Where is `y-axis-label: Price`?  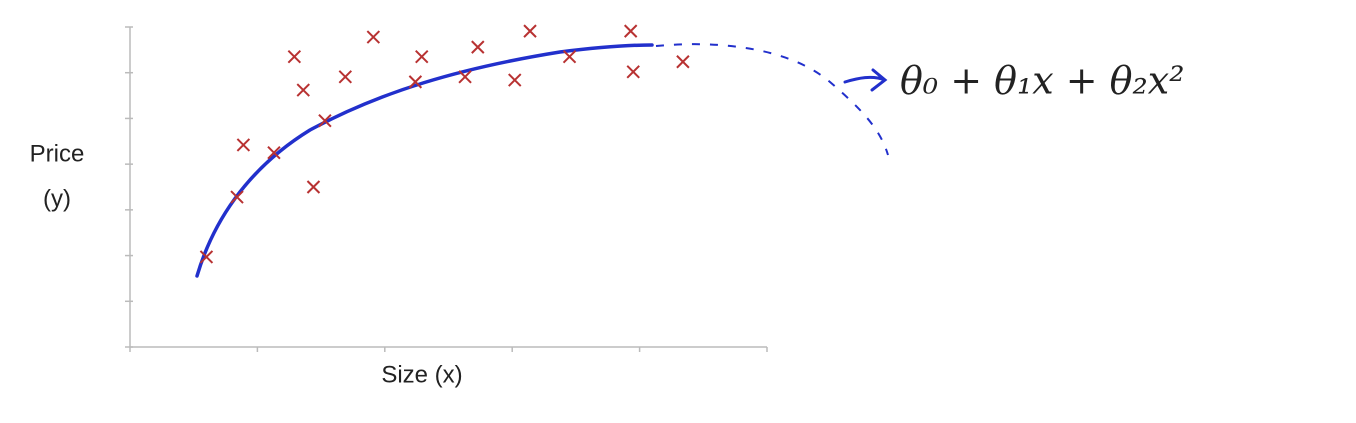
y-axis-label: Price is located at coordinates (57, 153).